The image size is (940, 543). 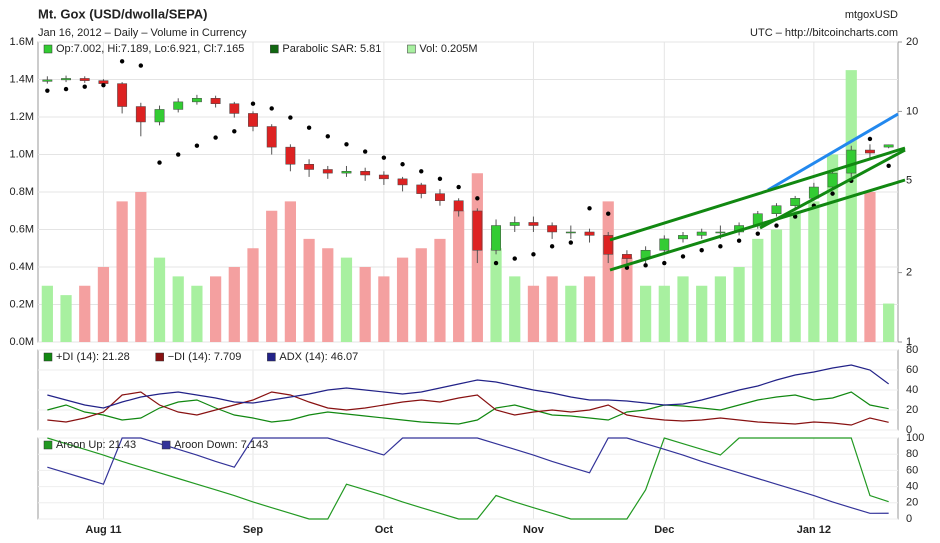 What do you see at coordinates (22, 342) in the screenshot?
I see `y-left-tick-label: 0.0M` at bounding box center [22, 342].